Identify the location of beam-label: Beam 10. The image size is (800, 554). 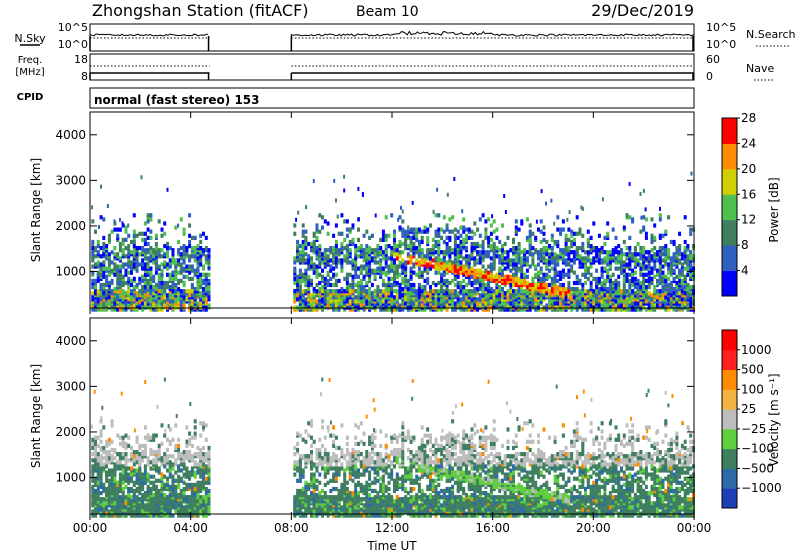
(387, 12).